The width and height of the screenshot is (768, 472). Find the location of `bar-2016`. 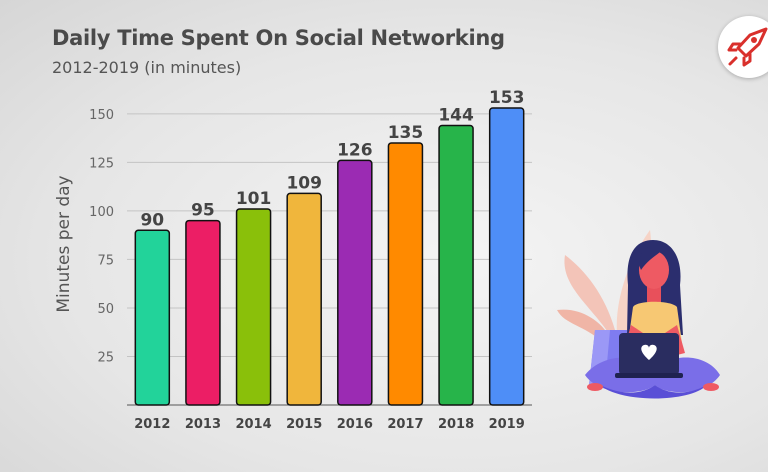

bar-2016 is located at coordinates (355, 282).